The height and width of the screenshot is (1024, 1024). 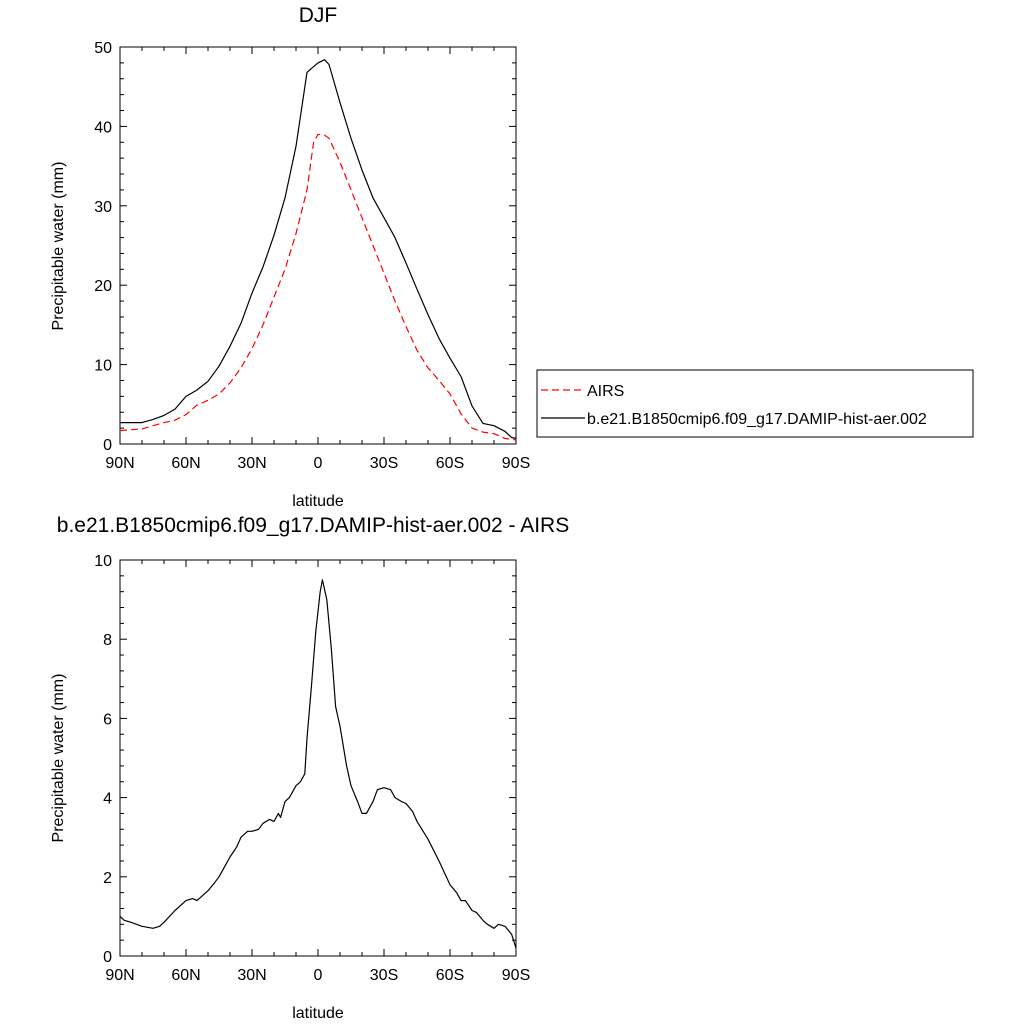 What do you see at coordinates (107, 878) in the screenshot?
I see `y-tick-label: 2` at bounding box center [107, 878].